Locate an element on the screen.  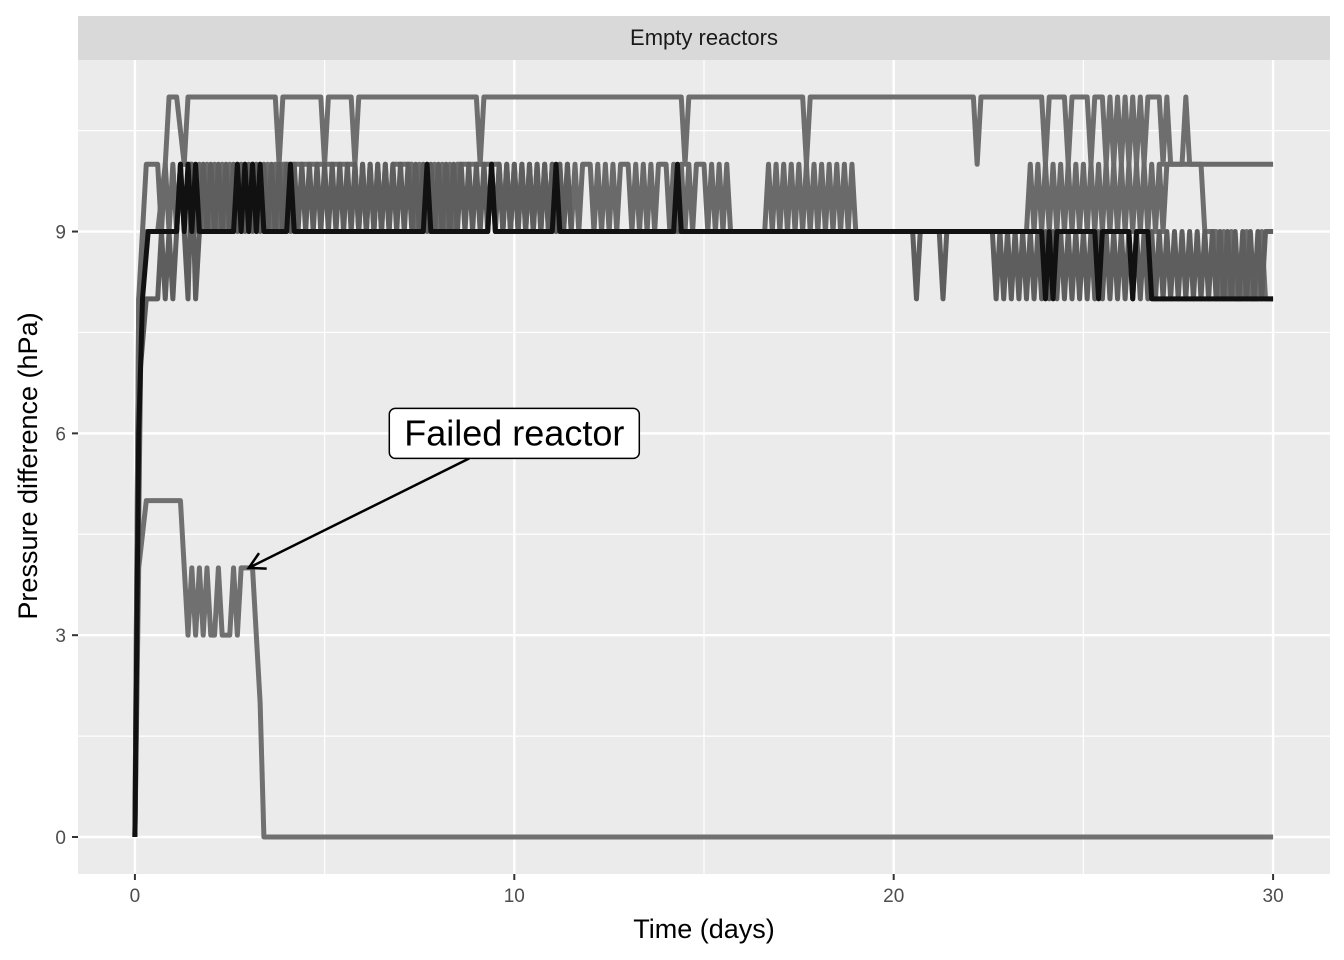
y-tick-label: 6 is located at coordinates (60, 434).